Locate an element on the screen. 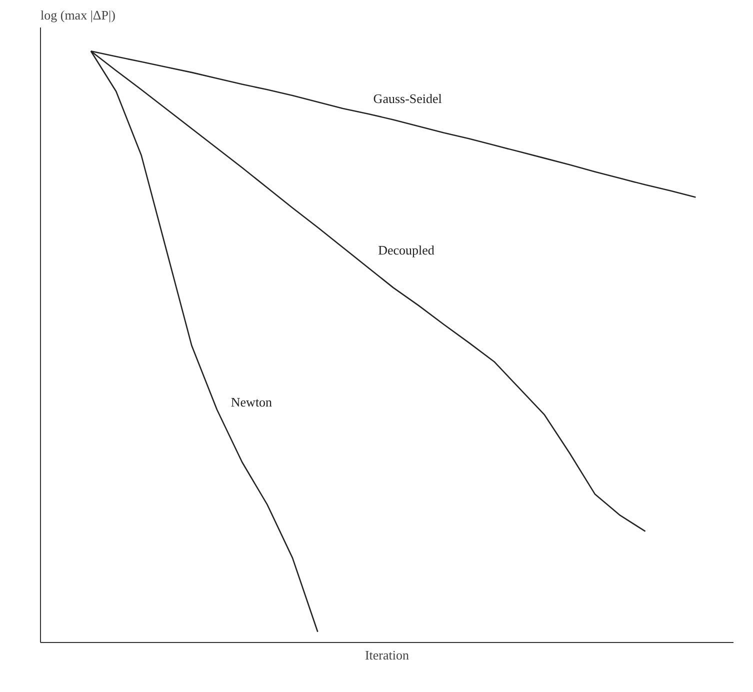 This screenshot has width=753, height=692. y-axis-title: log (max |ΔP|) is located at coordinates (78, 15).